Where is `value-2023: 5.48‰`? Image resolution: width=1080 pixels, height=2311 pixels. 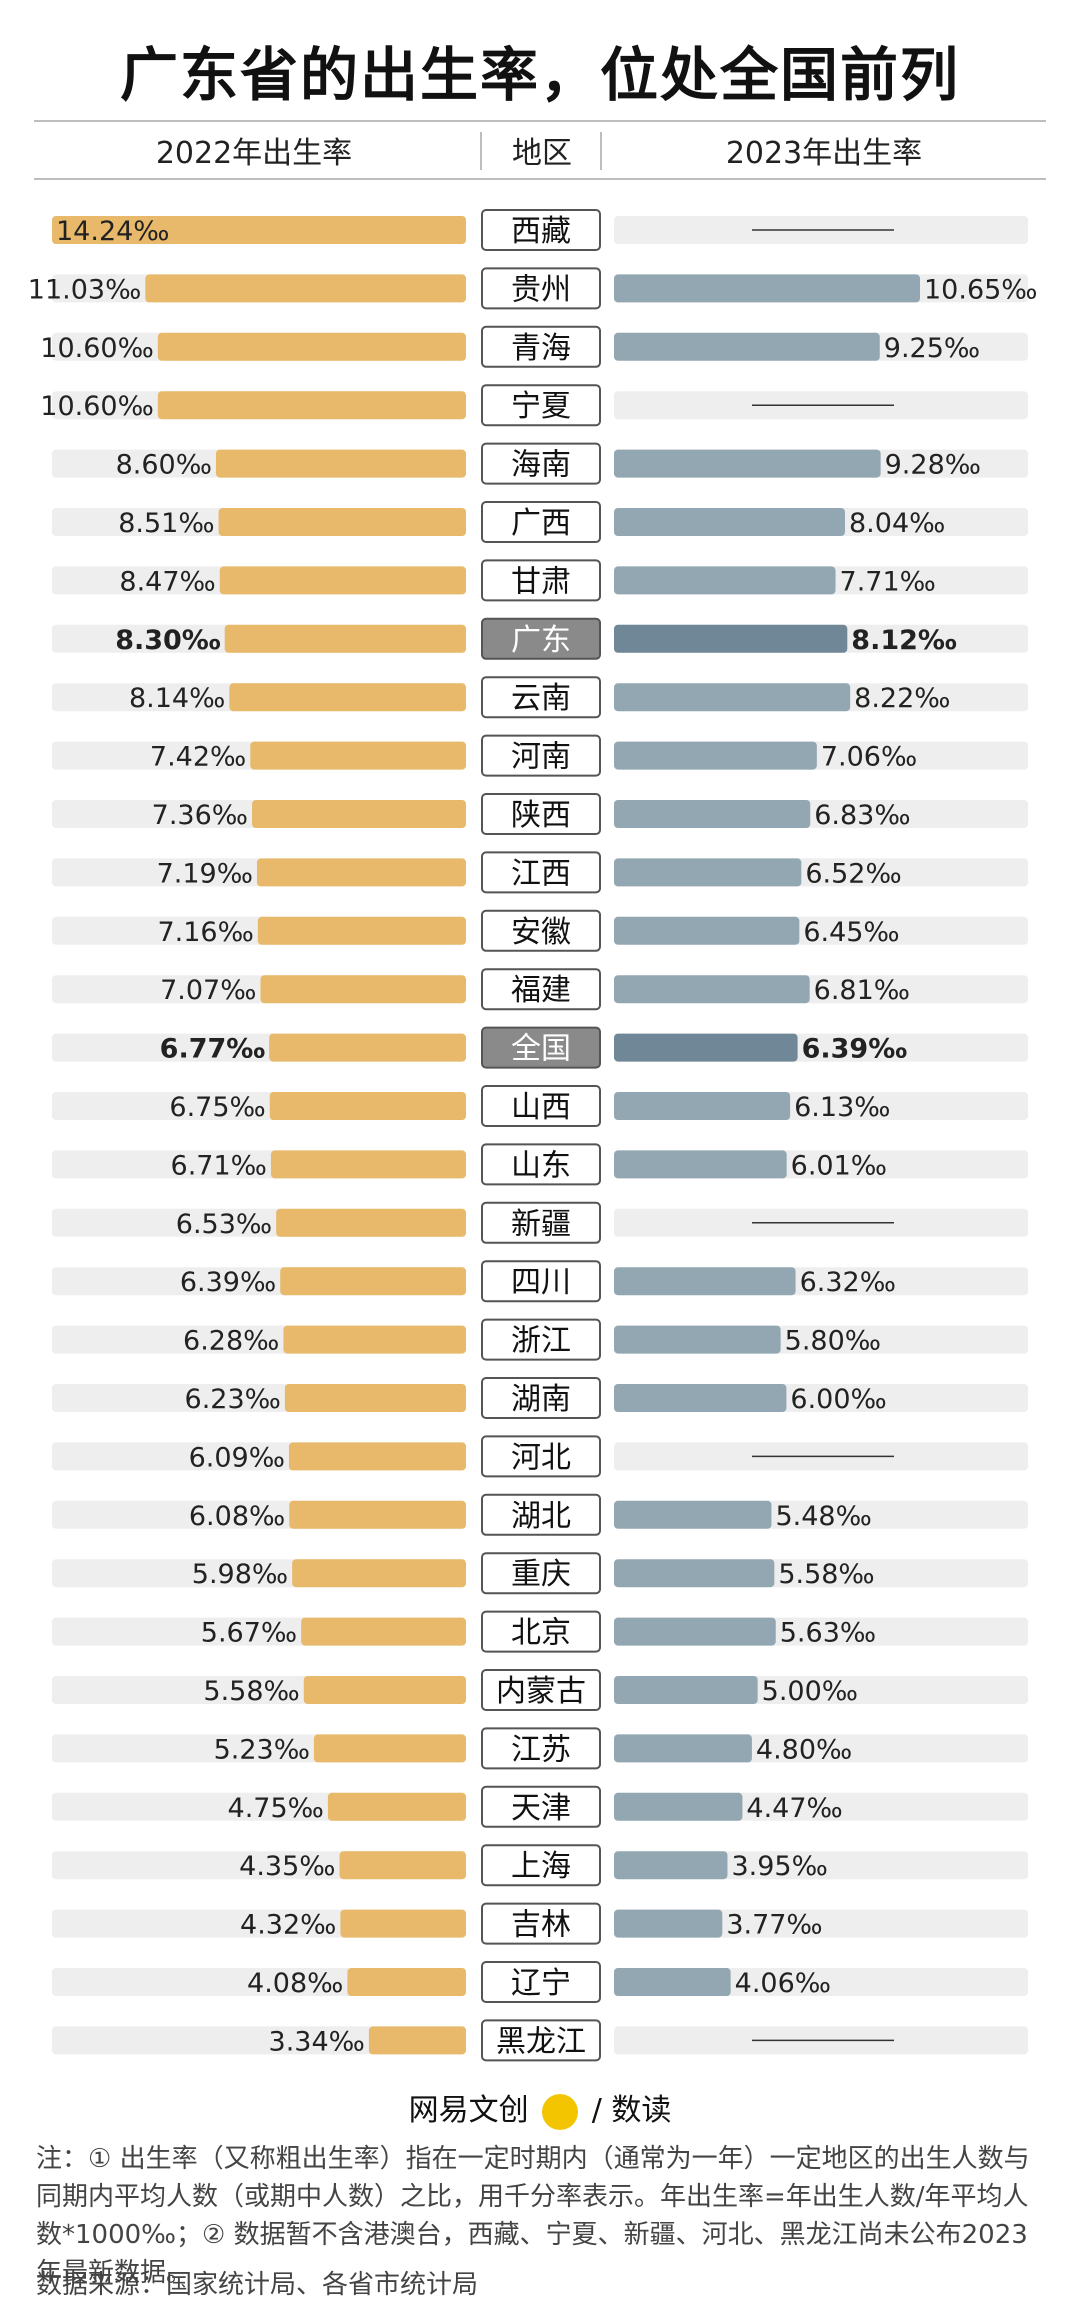
value-2023: 5.48‰ is located at coordinates (823, 1516).